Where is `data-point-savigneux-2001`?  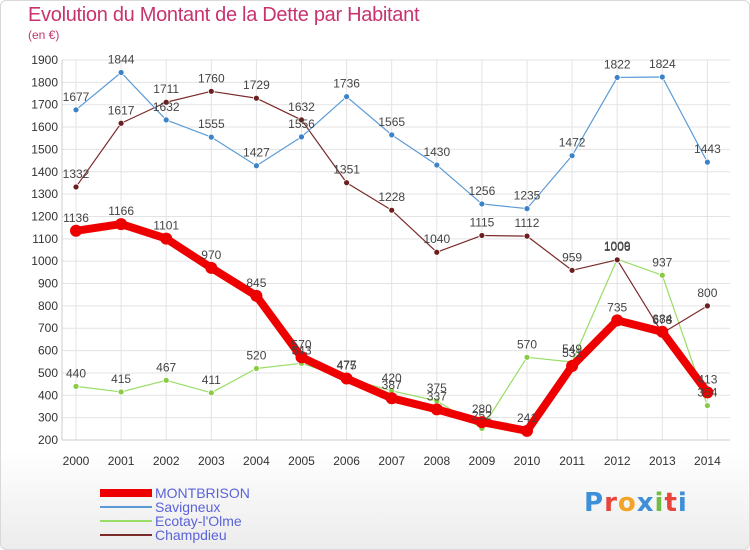
data-point-savigneux-2001 is located at coordinates (121, 72).